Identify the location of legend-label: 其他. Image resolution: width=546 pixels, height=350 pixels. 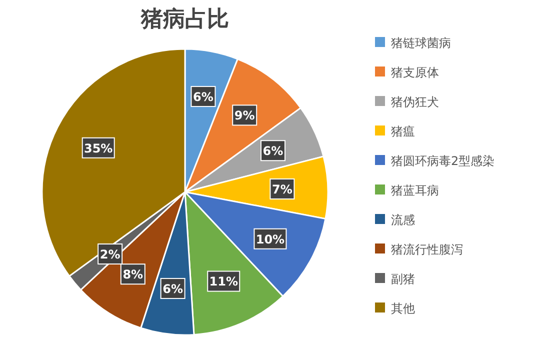
(403, 309).